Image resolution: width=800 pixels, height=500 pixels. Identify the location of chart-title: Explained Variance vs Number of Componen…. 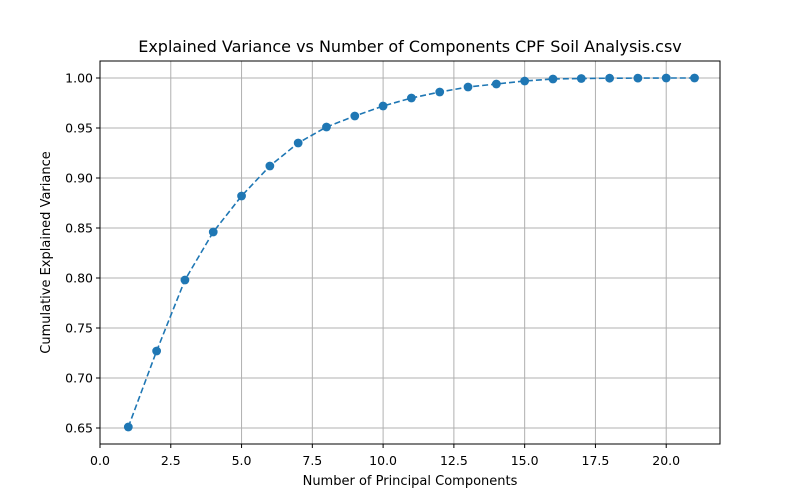
(410, 46).